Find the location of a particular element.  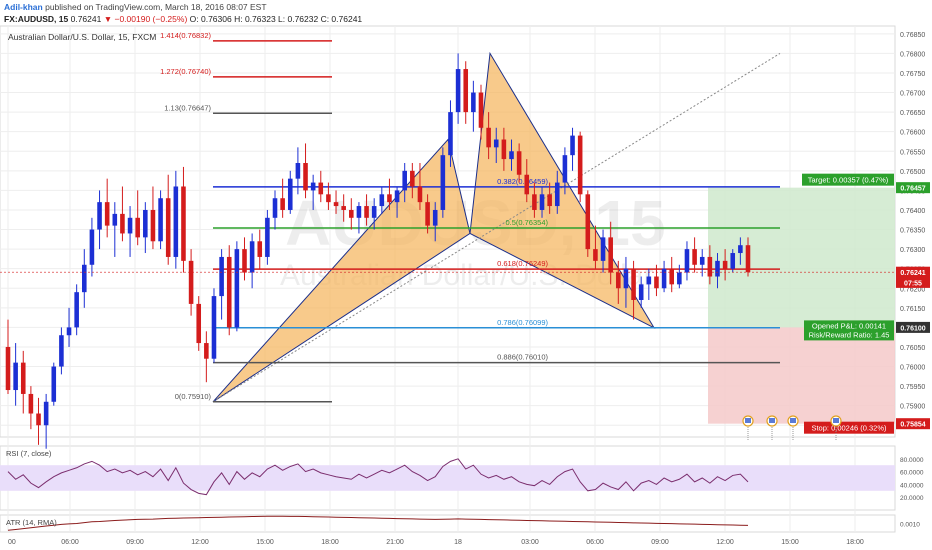

x-tick-label: 03:00 is located at coordinates (530, 542).